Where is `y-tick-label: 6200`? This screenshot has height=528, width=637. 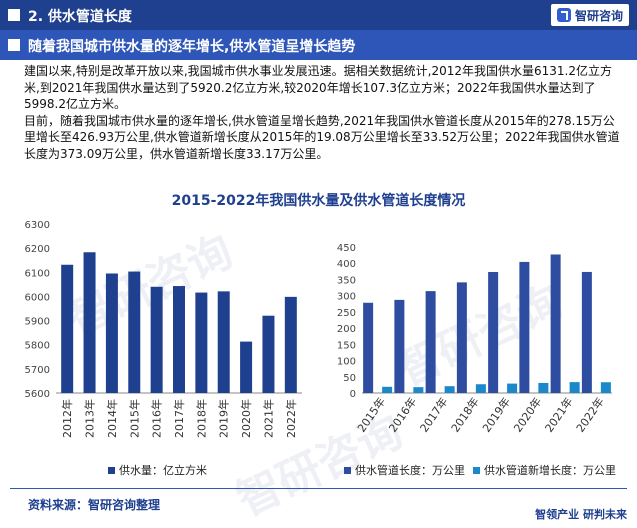
y-tick-label: 6200 is located at coordinates (37, 249).